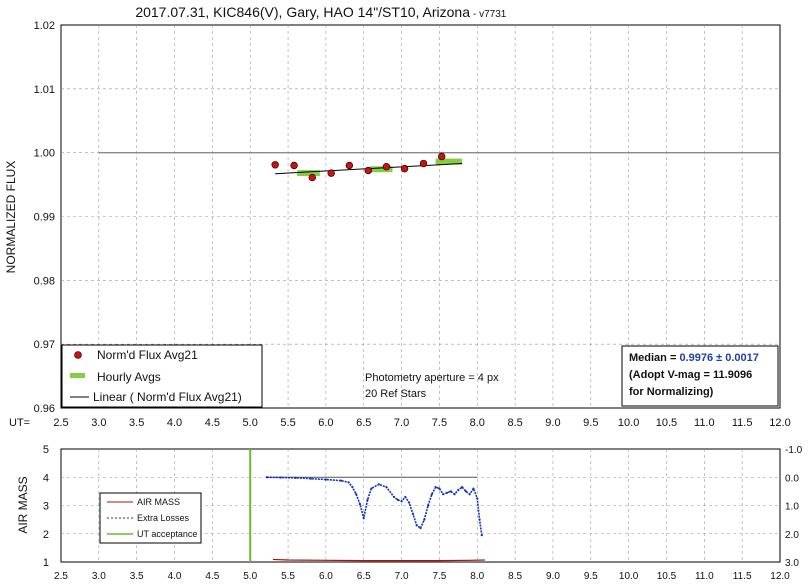  Describe the element at coordinates (553, 576) in the screenshot. I see `airmass-x-tick-label: 9.0` at that location.